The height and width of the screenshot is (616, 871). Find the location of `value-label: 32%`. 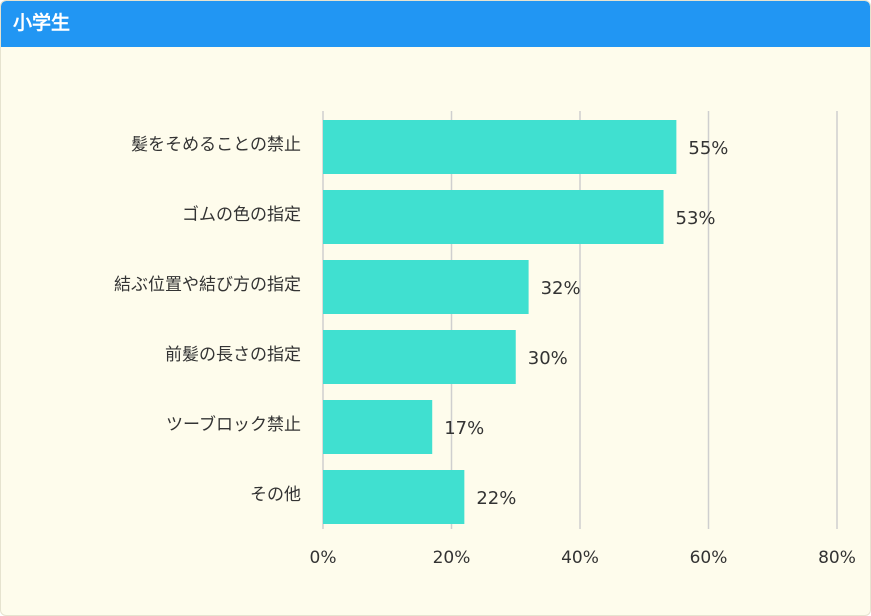

value-label: 32% is located at coordinates (561, 288).